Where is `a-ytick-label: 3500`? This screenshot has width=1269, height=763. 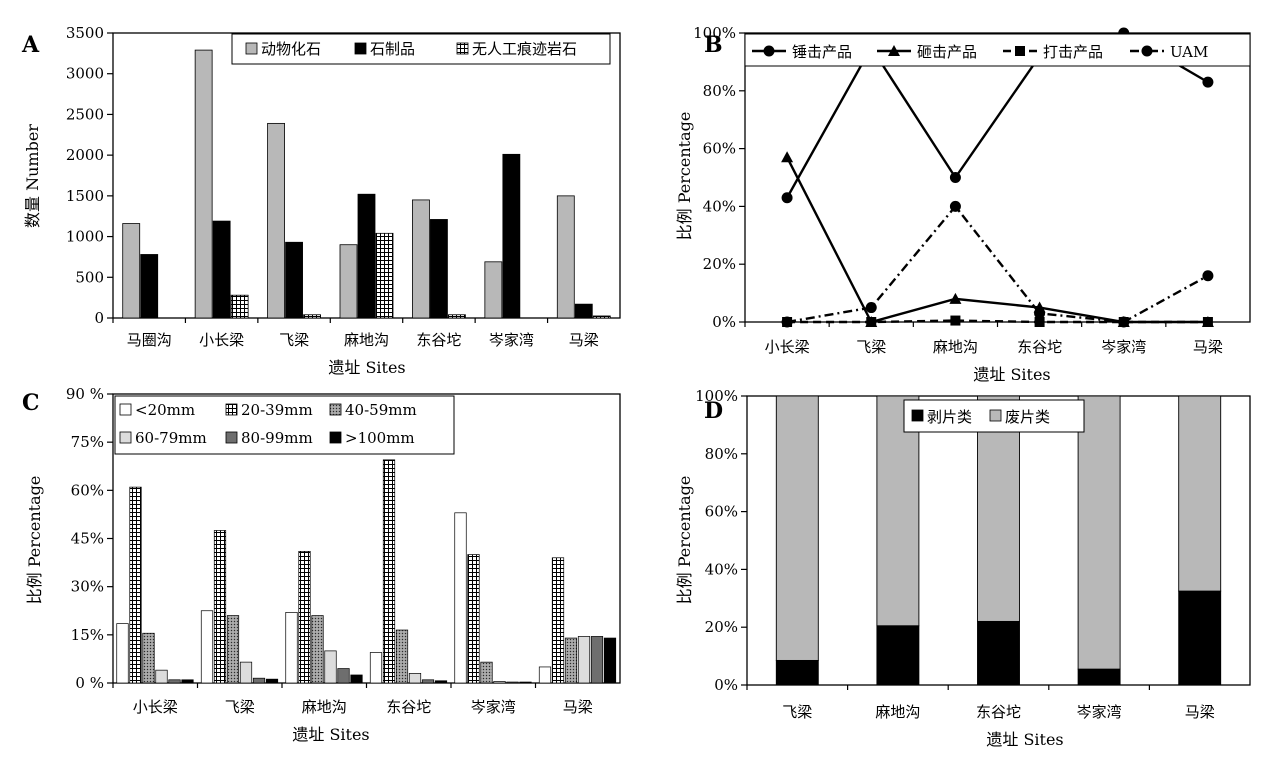 a-ytick-label: 3500 is located at coordinates (85, 33).